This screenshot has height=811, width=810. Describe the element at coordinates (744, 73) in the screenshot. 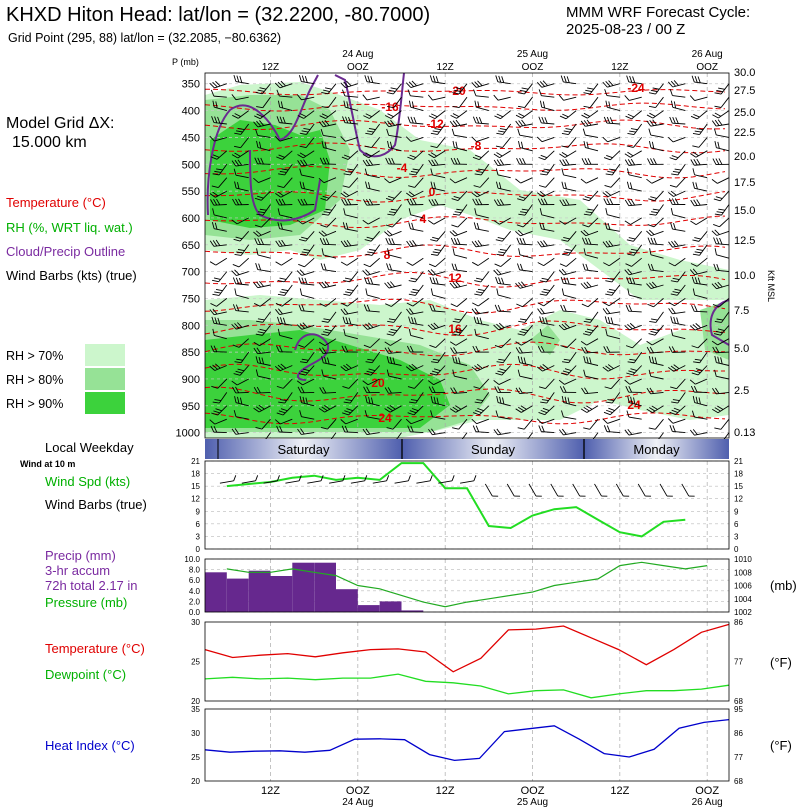

I see `kft-tick-label: 30.0` at that location.